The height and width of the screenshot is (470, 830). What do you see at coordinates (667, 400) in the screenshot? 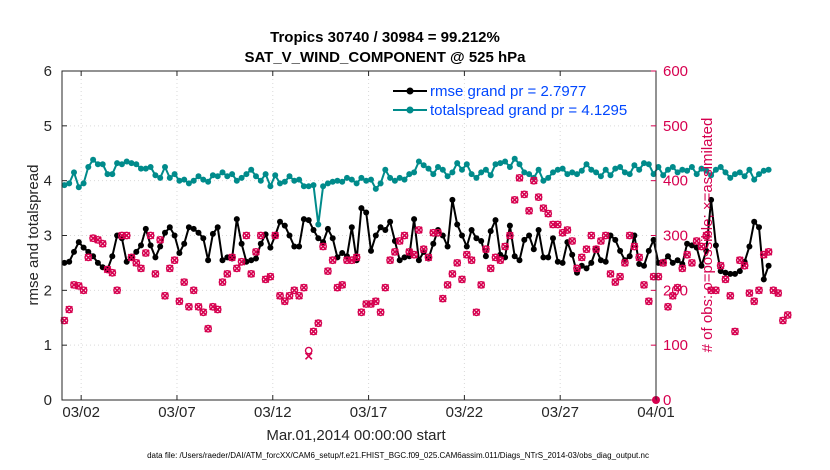
I see `y-right-tick-label: 0` at bounding box center [667, 400].